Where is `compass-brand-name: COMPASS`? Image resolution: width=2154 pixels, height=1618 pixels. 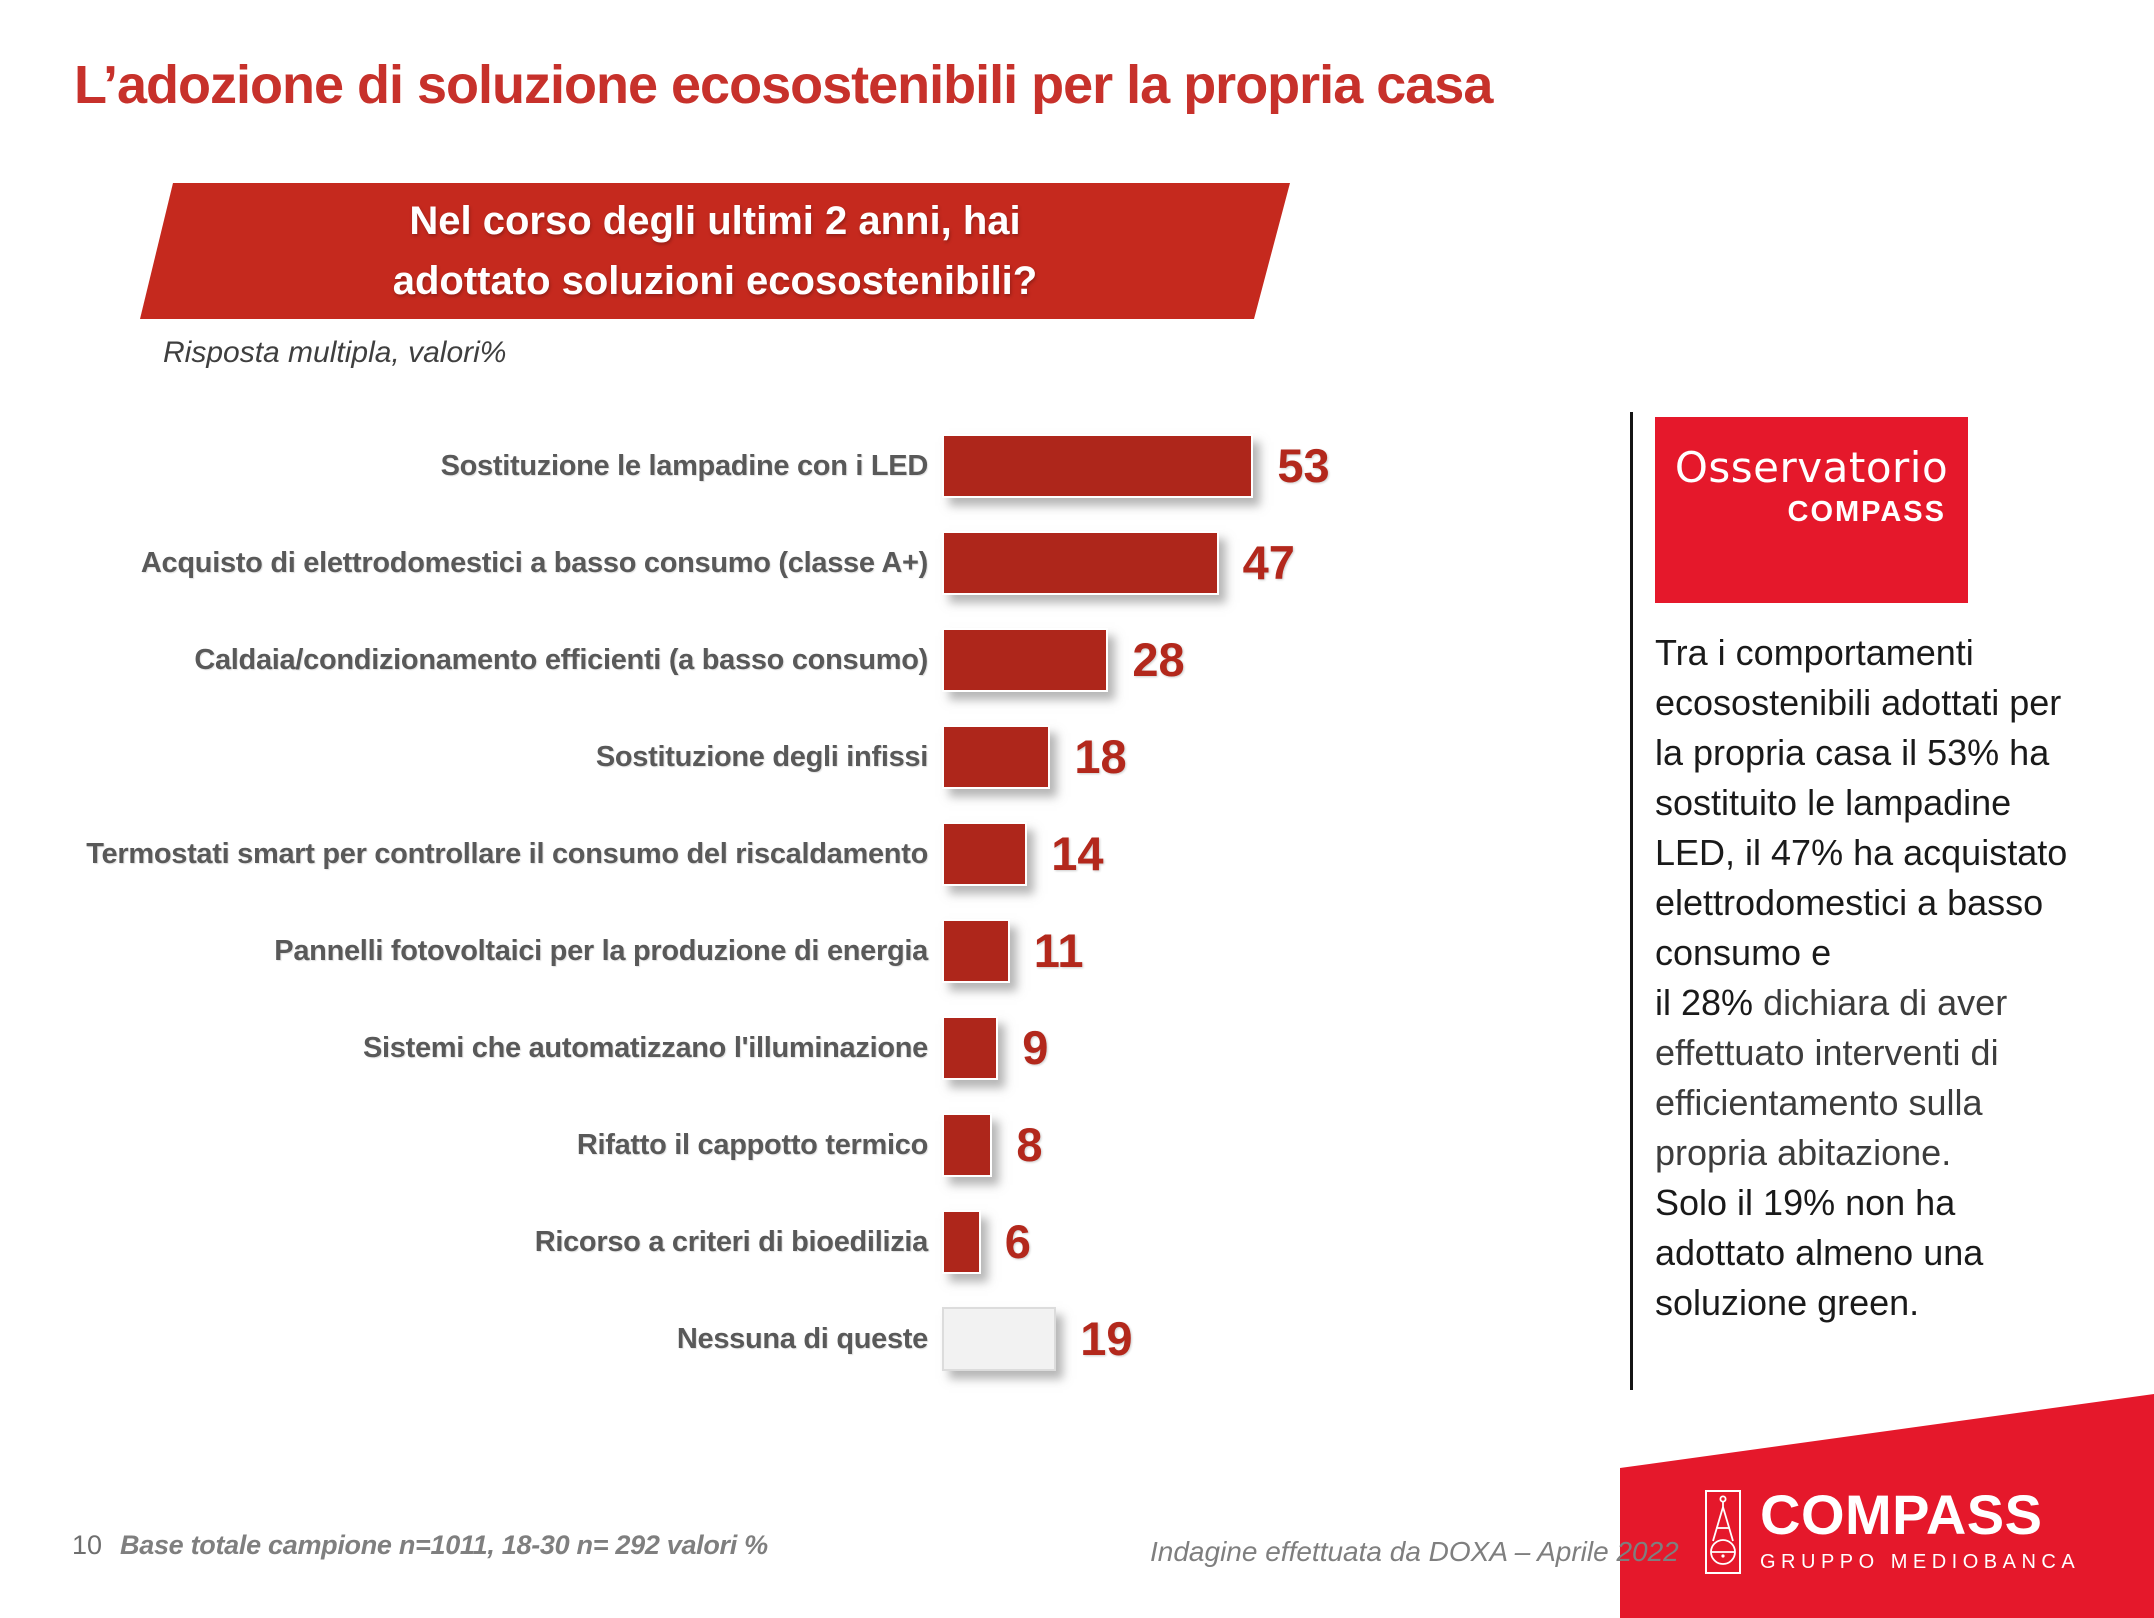
compass-brand-name: COMPASS is located at coordinates (1901, 1514).